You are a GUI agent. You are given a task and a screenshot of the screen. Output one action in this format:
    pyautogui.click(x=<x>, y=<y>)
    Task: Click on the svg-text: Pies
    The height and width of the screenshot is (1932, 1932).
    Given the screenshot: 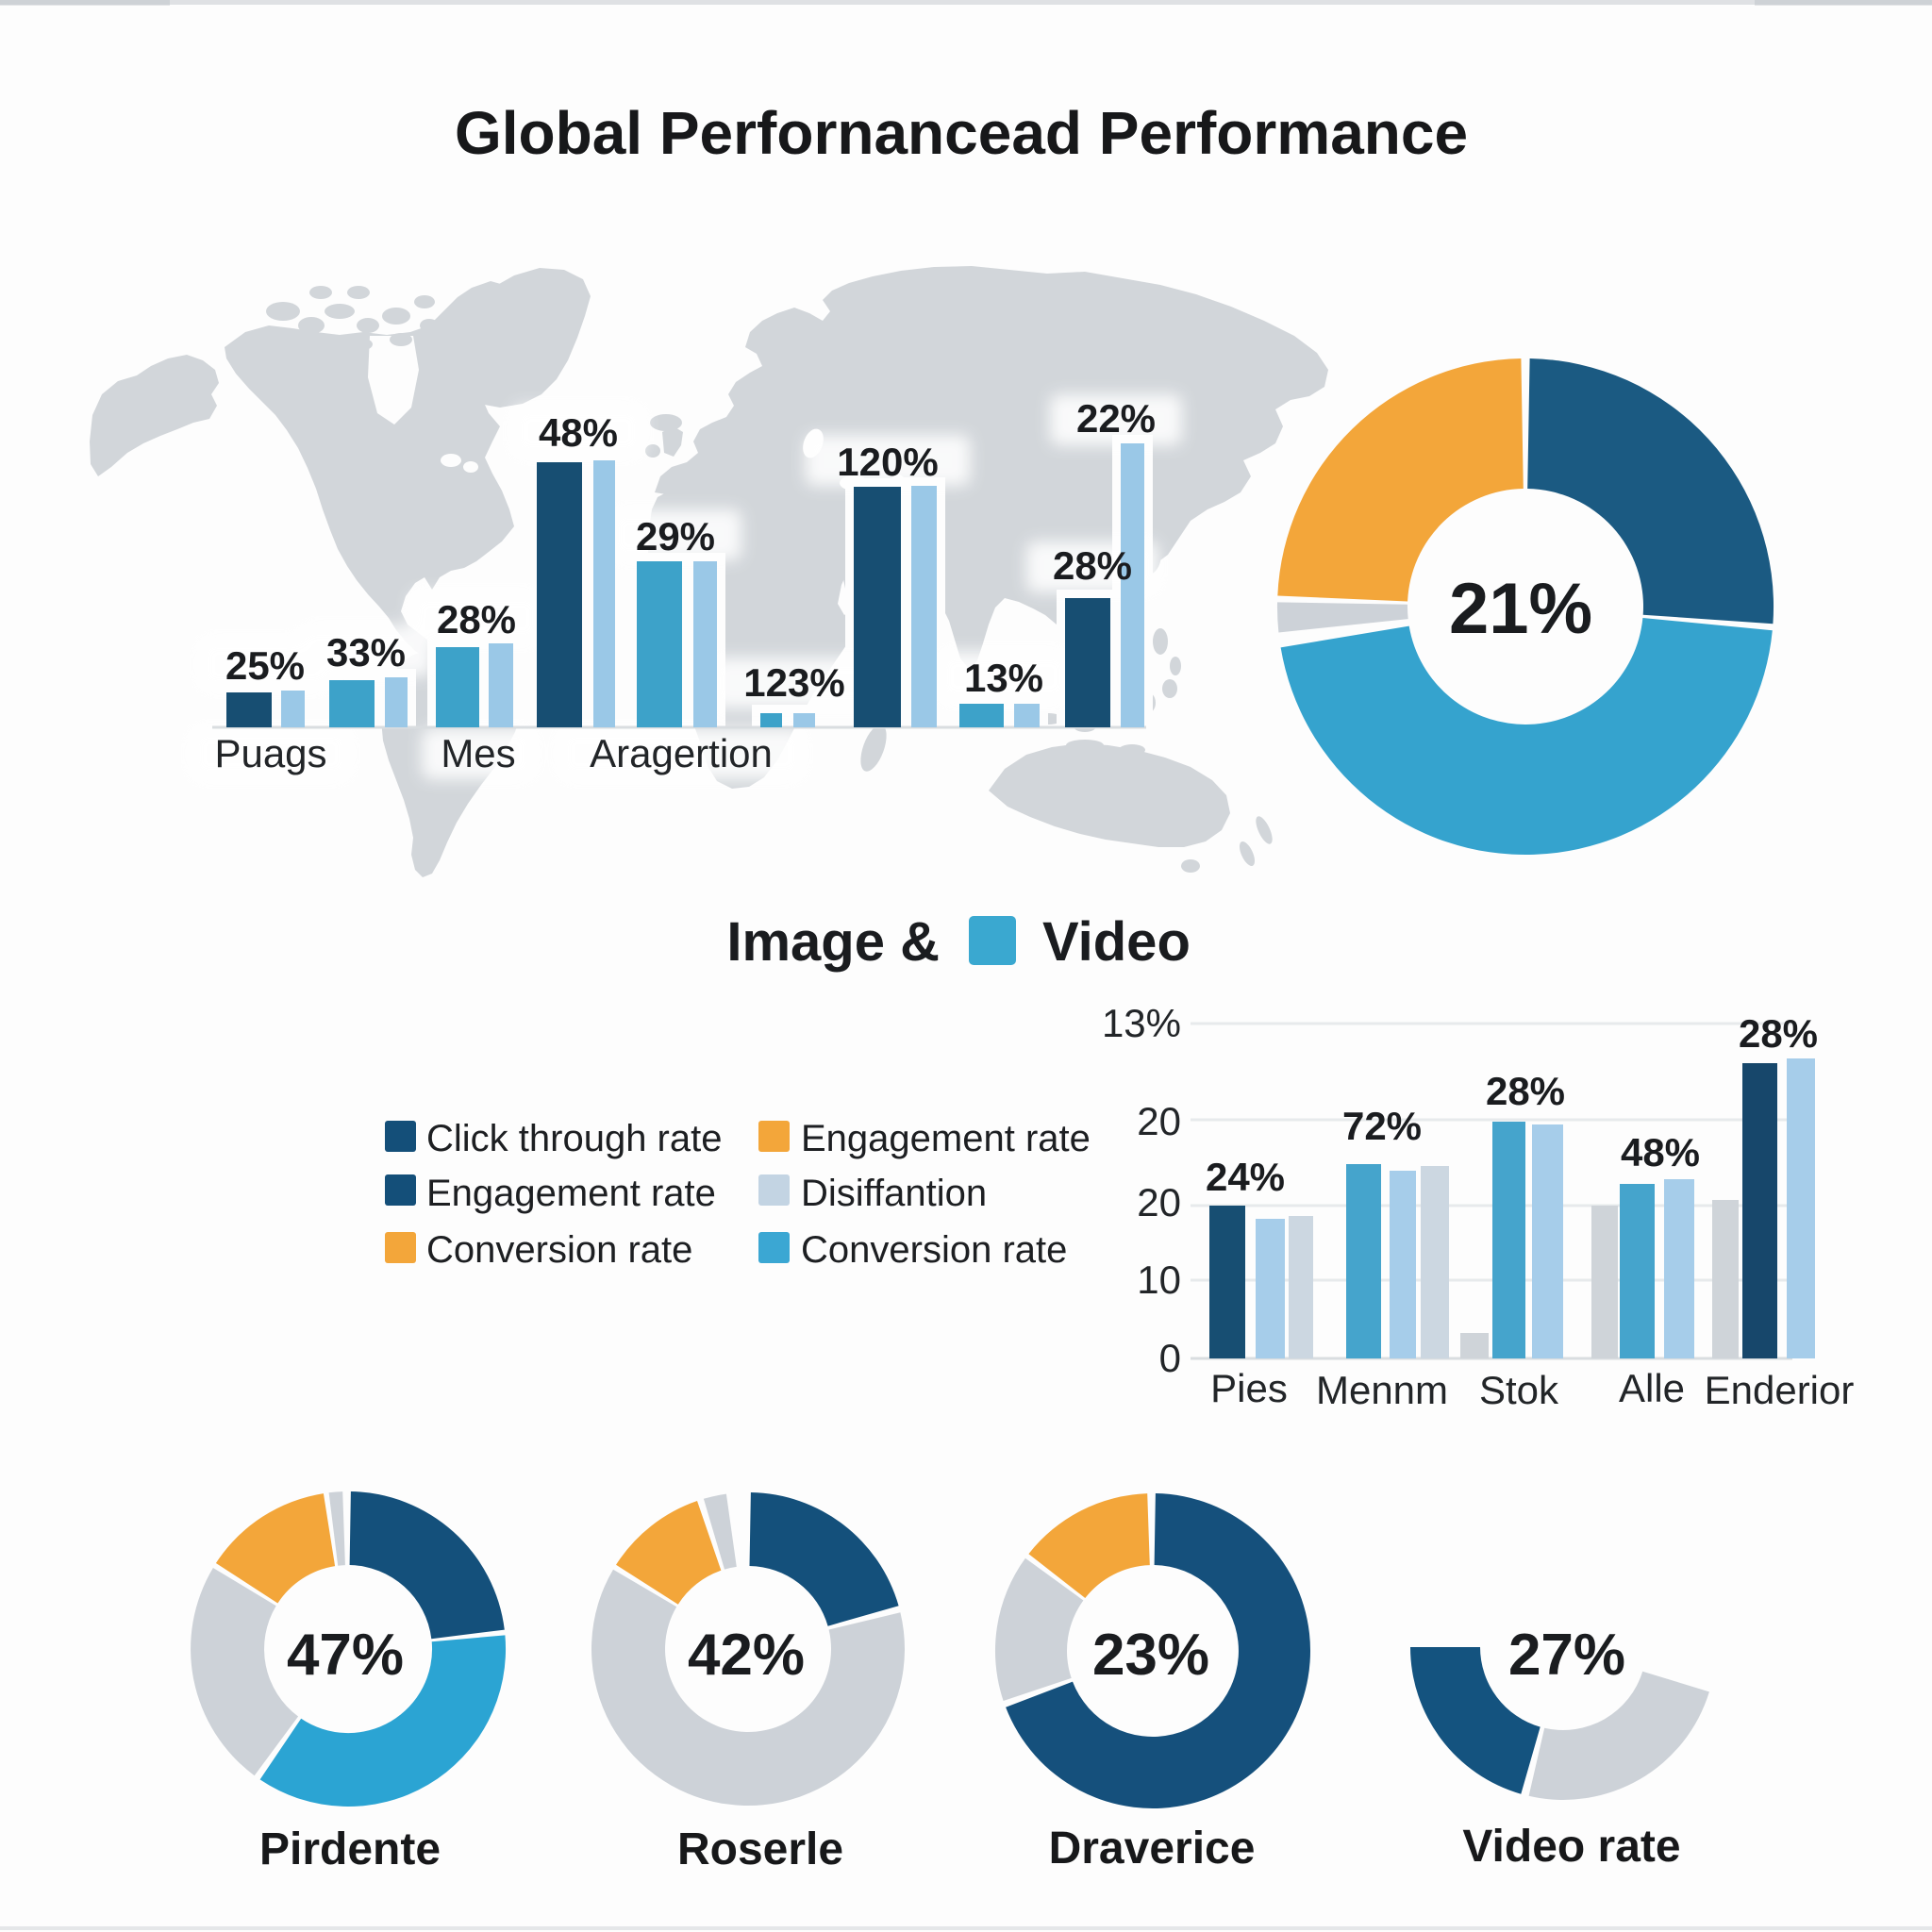 What is the action you would take?
    pyautogui.click(x=1249, y=1388)
    